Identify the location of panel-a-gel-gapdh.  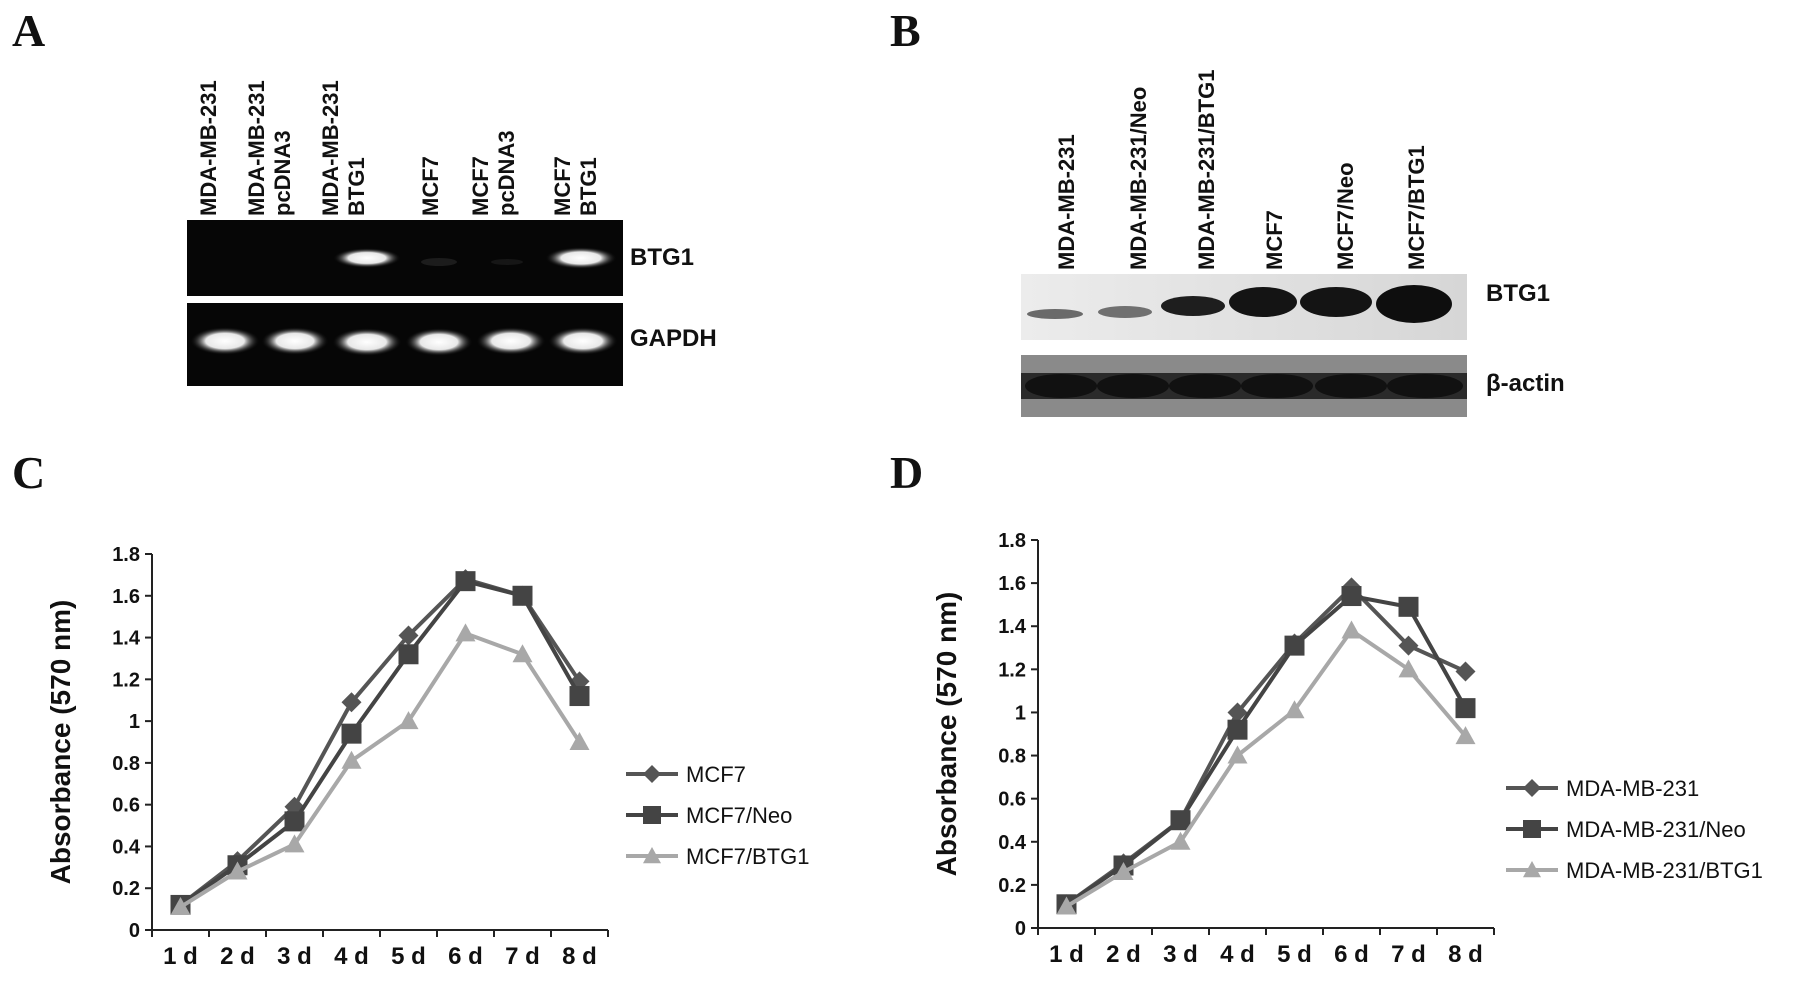
(405, 344).